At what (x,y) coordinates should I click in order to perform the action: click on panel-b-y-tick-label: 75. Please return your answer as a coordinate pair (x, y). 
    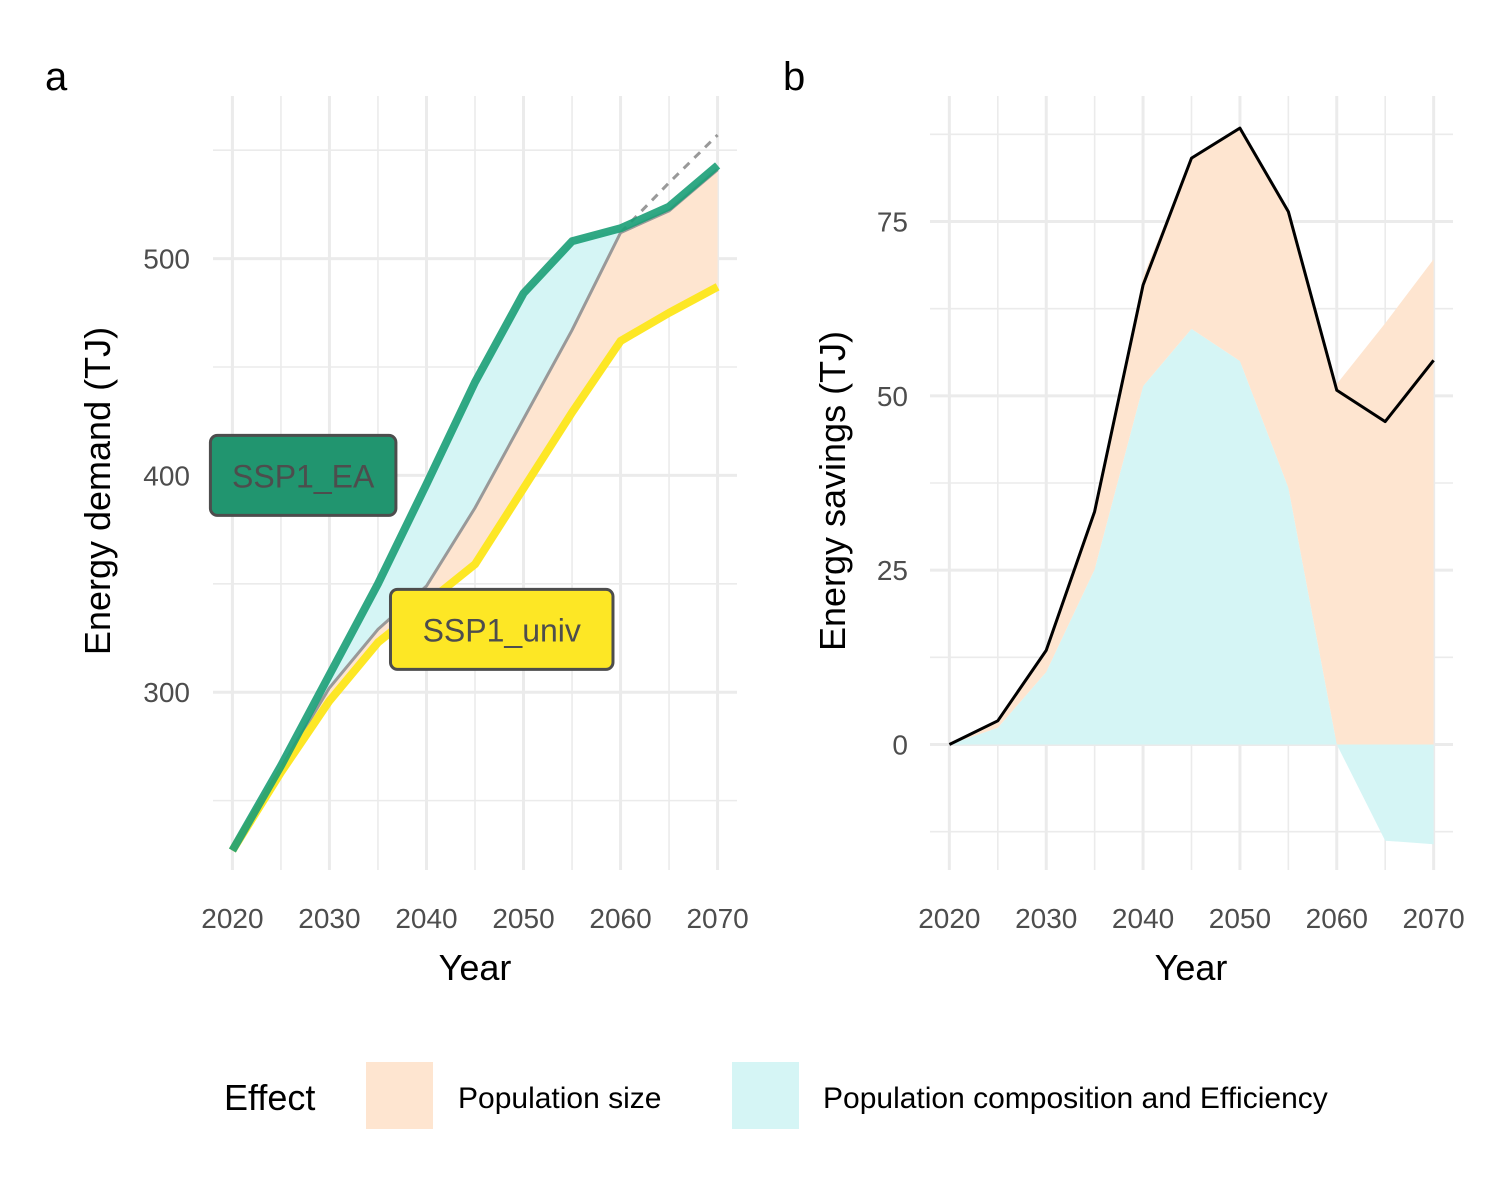
    Looking at the image, I should click on (892, 222).